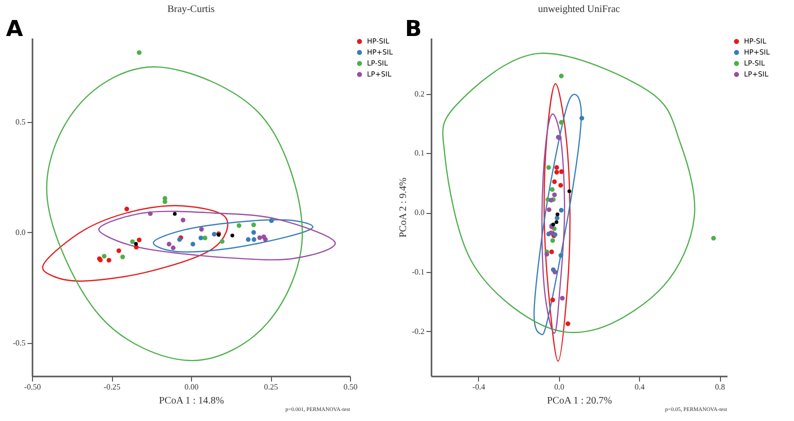 Image resolution: width=794 pixels, height=421 pixels. What do you see at coordinates (191, 387) in the screenshot?
I see `x-tick-label: 0.00` at bounding box center [191, 387].